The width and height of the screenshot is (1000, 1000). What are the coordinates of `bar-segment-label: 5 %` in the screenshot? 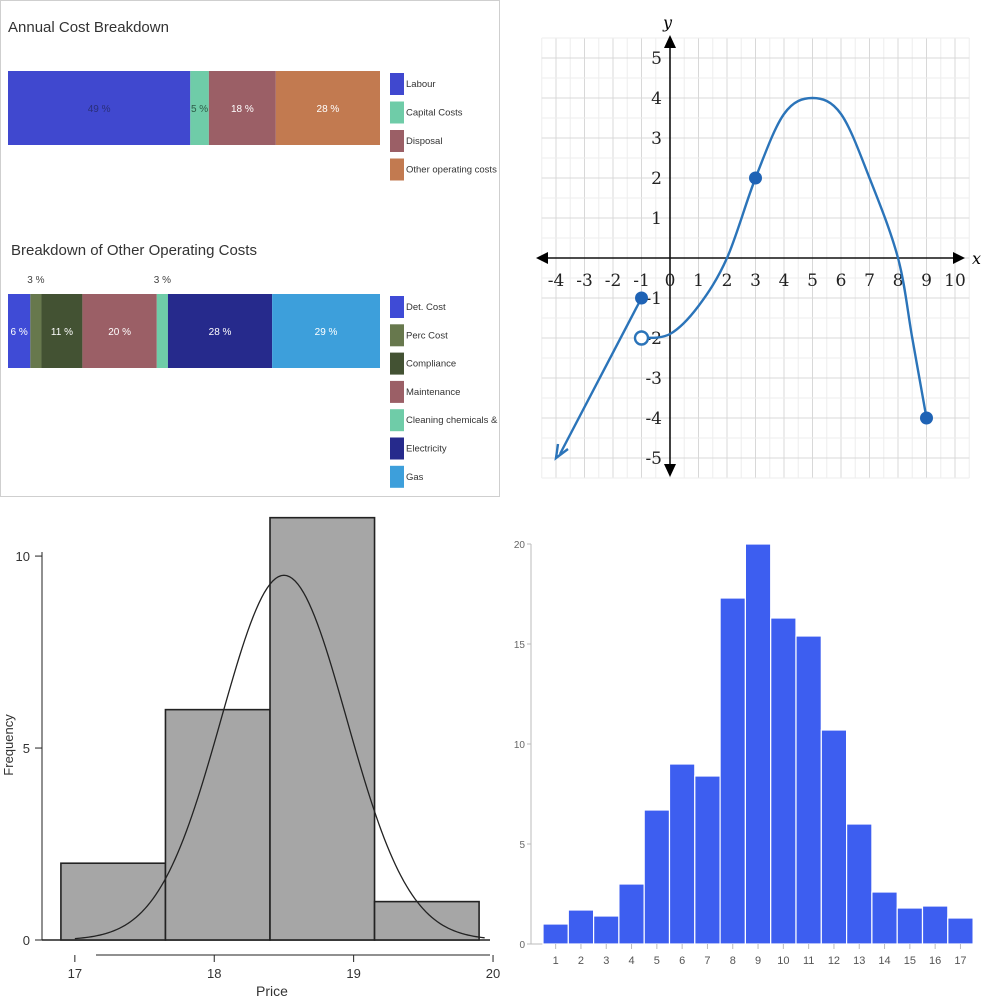 It's located at (199, 109).